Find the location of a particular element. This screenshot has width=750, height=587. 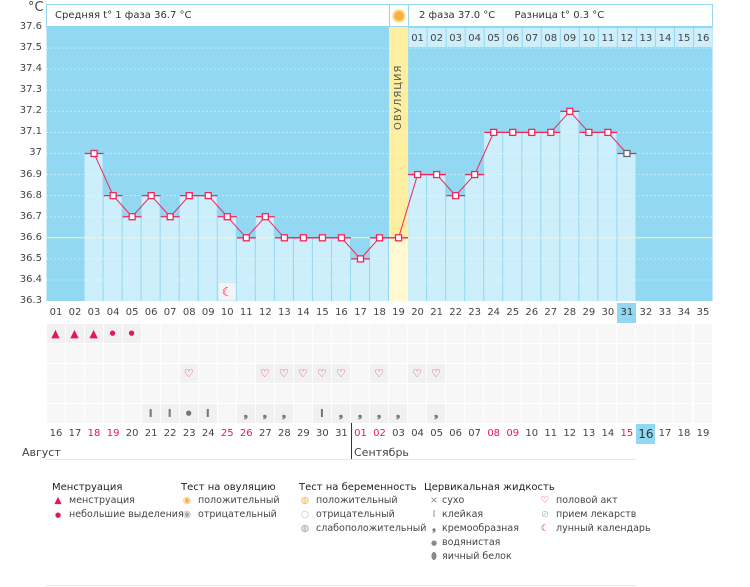

legend-item: × сухо is located at coordinates (445, 500).